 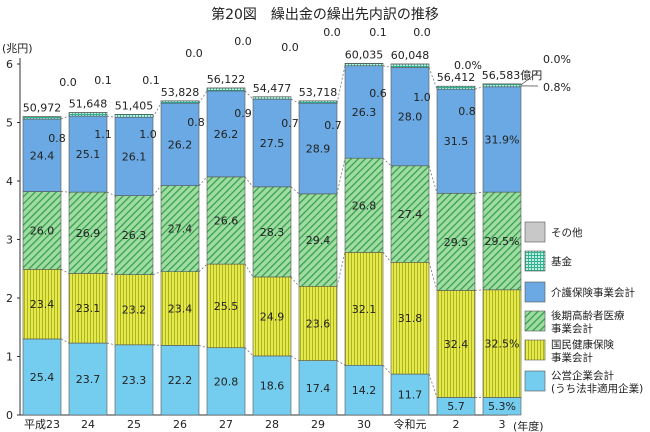 What do you see at coordinates (561, 261) in the screenshot?
I see `legend-label-line: 基金` at bounding box center [561, 261].